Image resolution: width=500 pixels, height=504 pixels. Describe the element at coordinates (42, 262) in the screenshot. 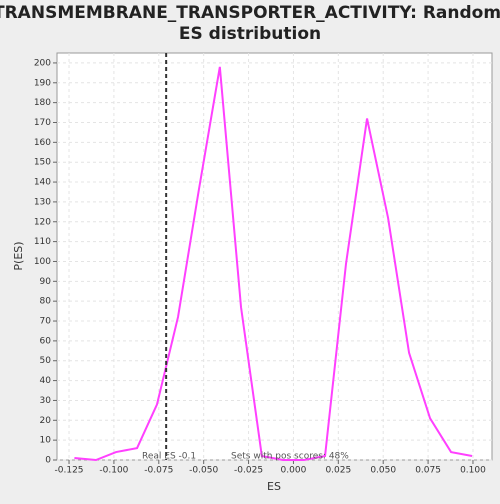

I see `y-tick-label: 100` at that location.